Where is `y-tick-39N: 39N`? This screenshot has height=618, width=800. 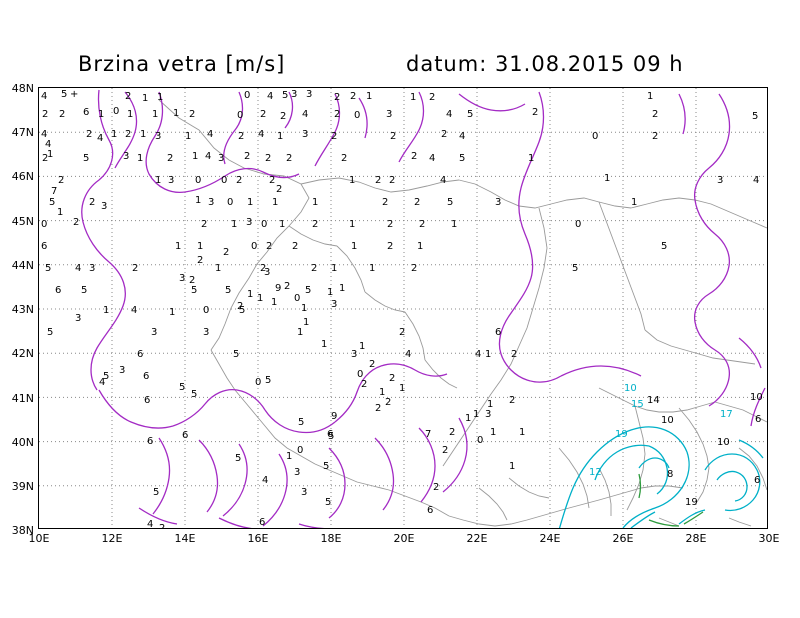
y-tick-39N: 39N is located at coordinates (22, 486).